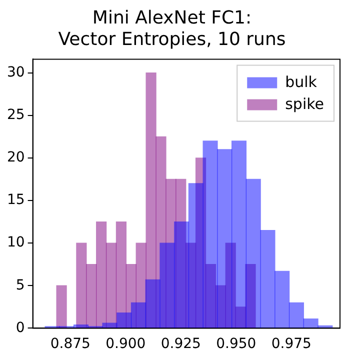  Describe the element at coordinates (70, 344) in the screenshot. I see `x-tick-label: 0.875` at that location.